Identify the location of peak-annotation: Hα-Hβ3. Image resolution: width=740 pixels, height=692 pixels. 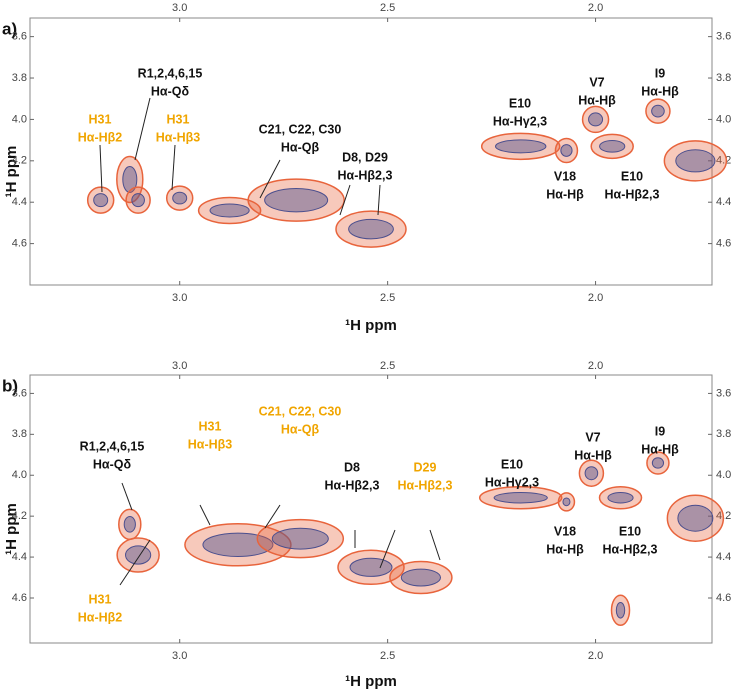
(178, 137).